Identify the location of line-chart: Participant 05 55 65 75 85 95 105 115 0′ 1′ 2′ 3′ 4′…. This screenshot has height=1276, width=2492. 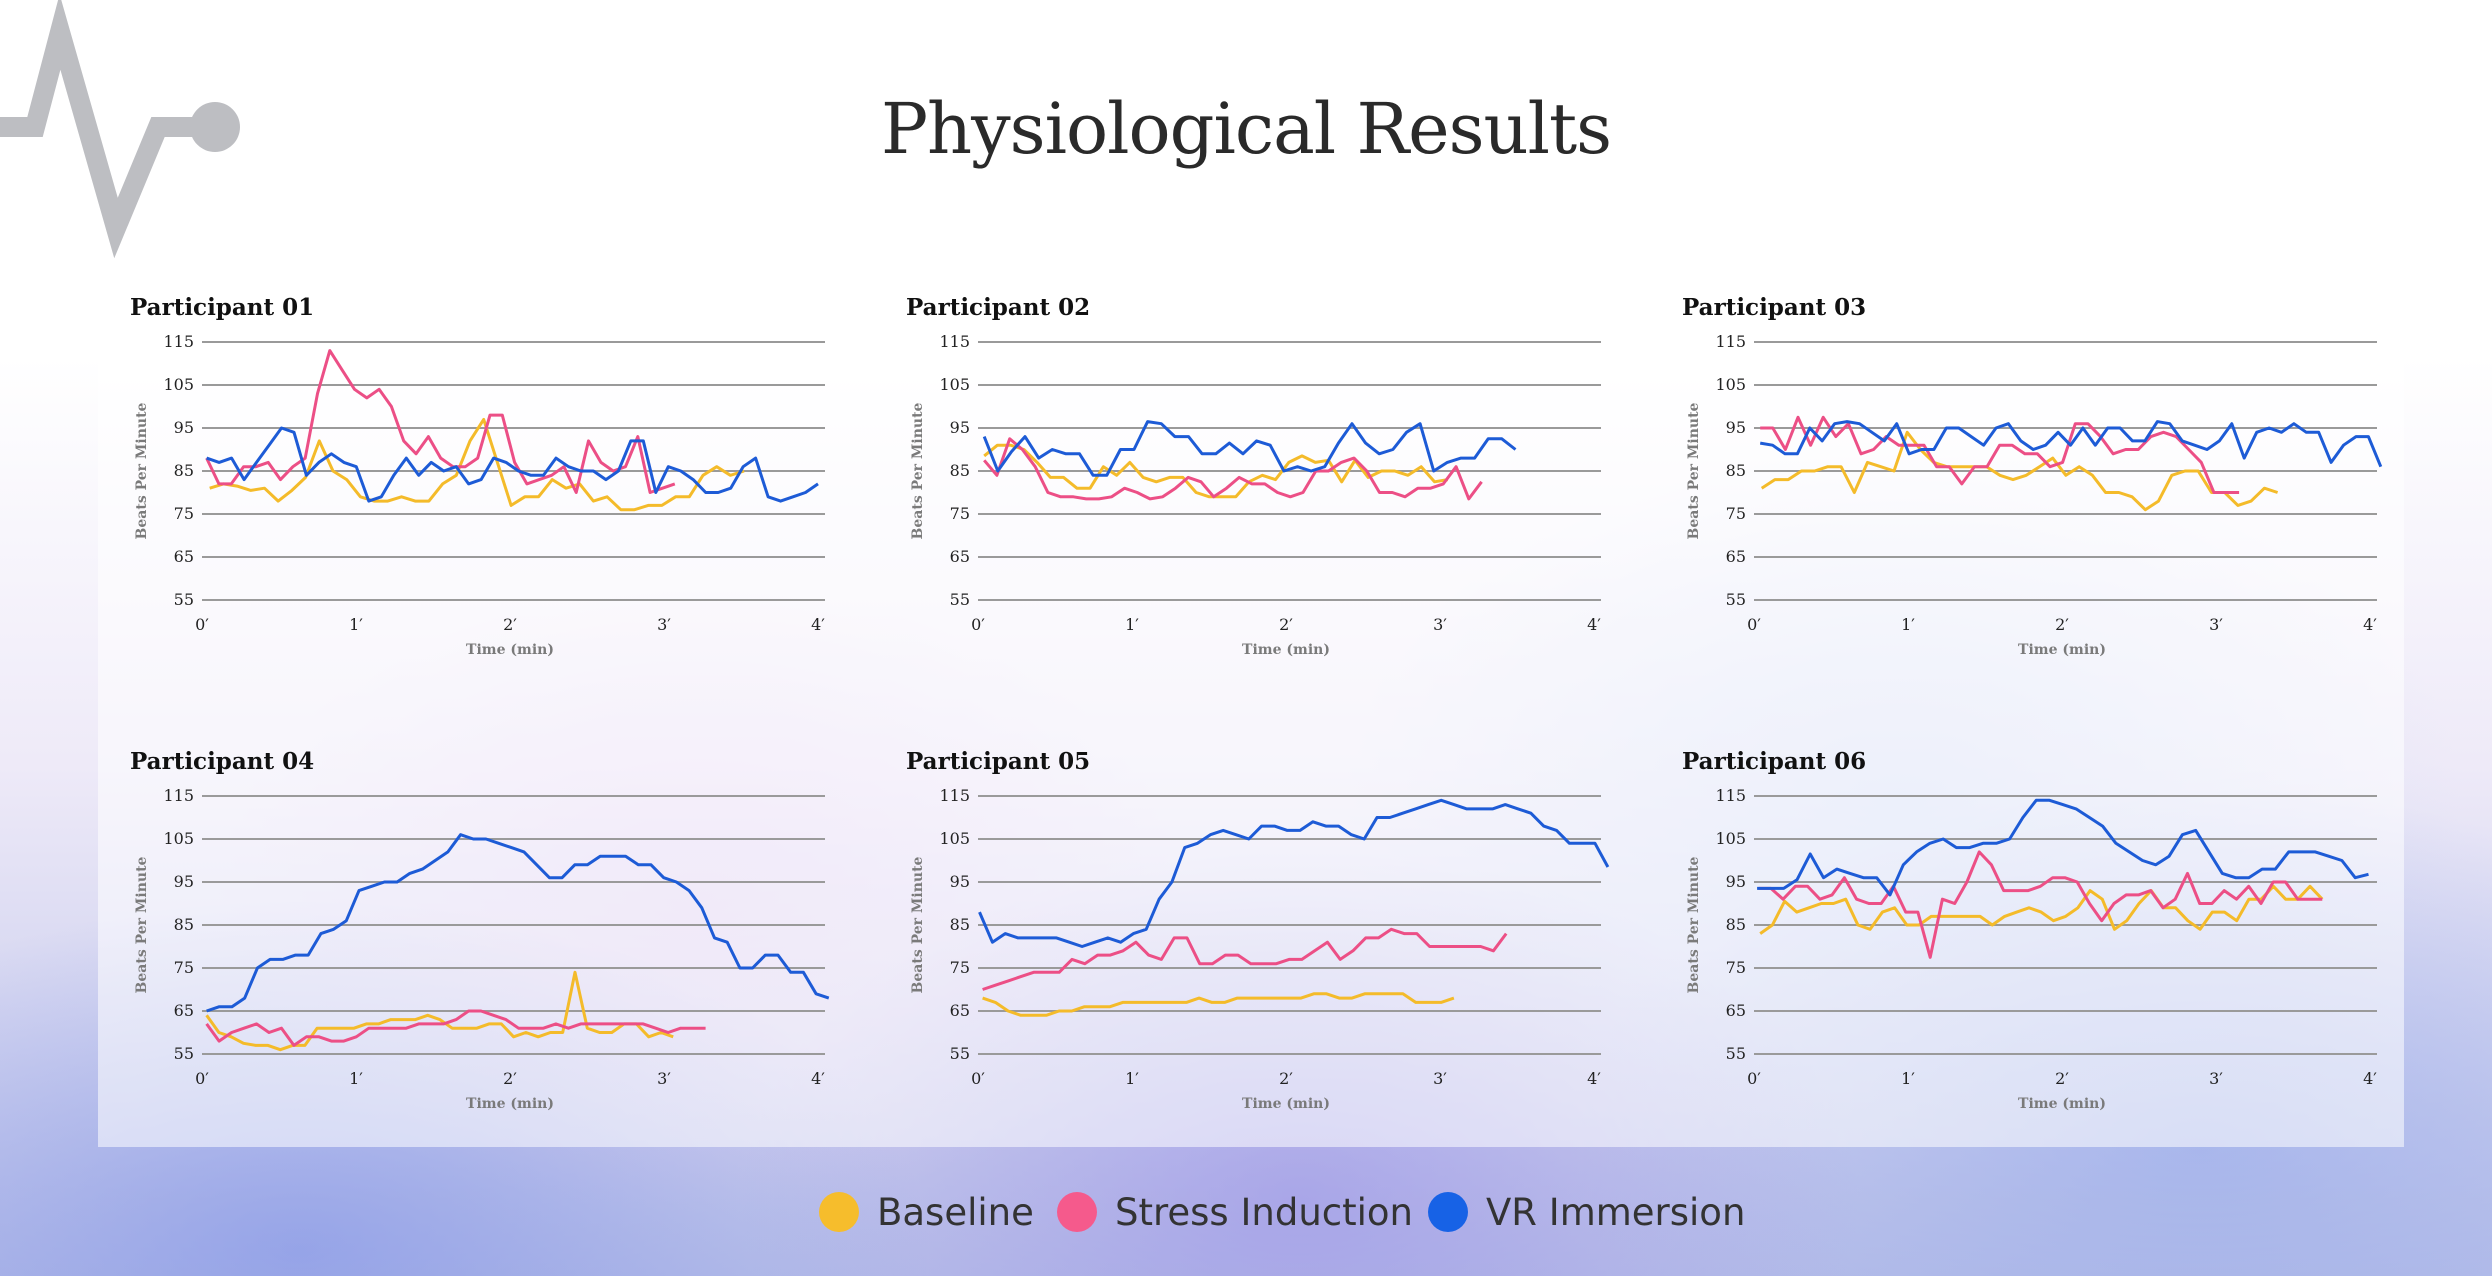
(1258, 930).